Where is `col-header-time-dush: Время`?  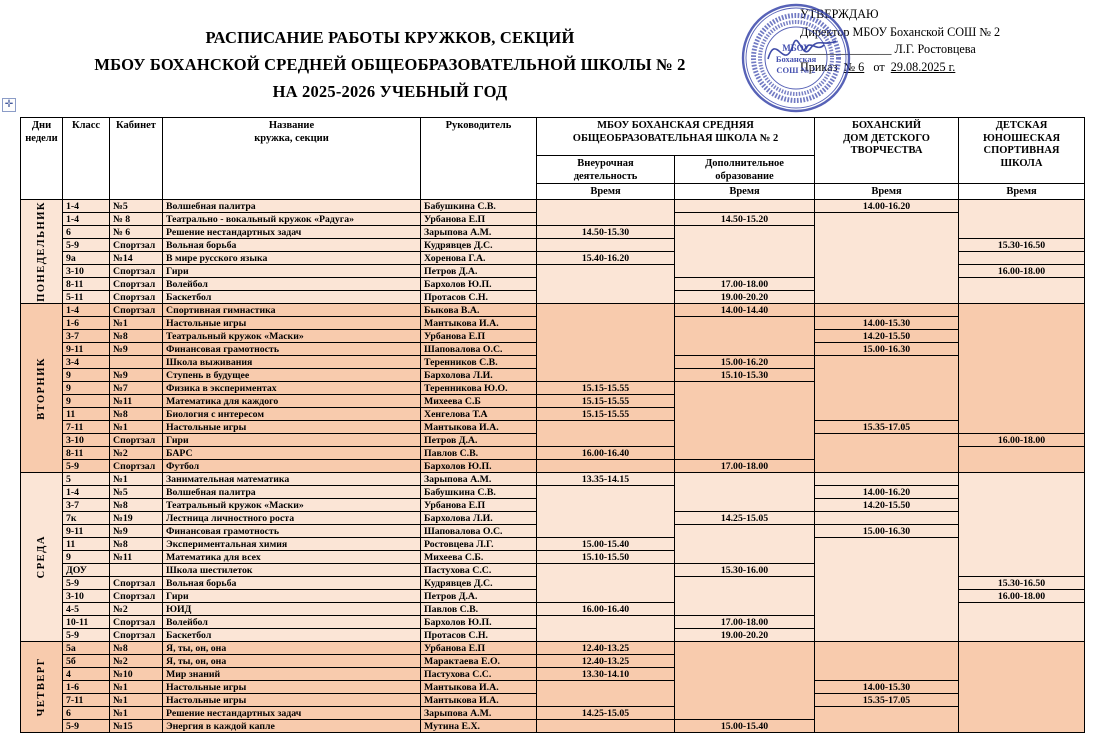 col-header-time-dush: Время is located at coordinates (1021, 191).